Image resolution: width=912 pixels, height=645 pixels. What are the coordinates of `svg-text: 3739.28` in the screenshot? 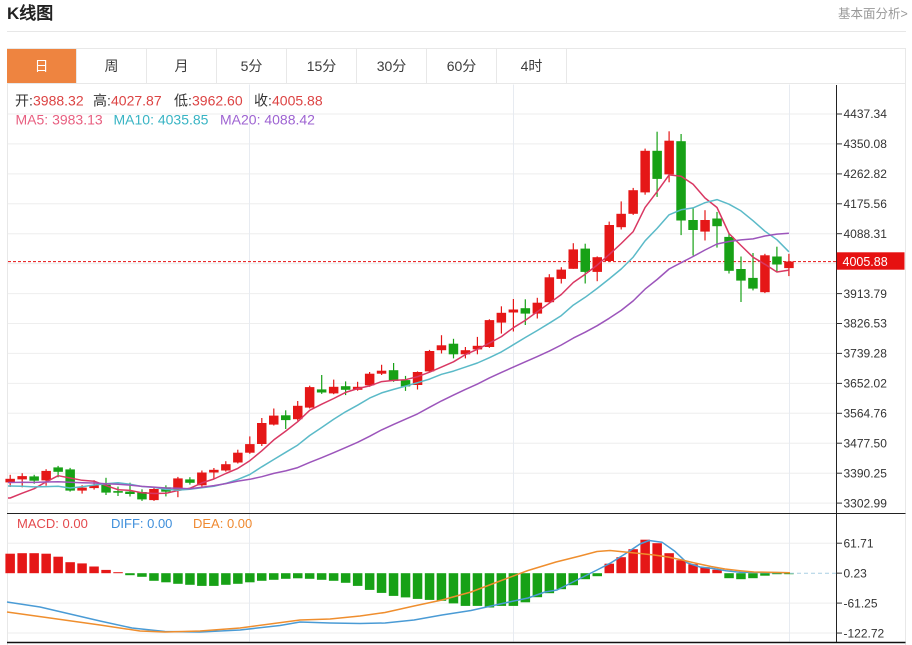 It's located at (866, 354).